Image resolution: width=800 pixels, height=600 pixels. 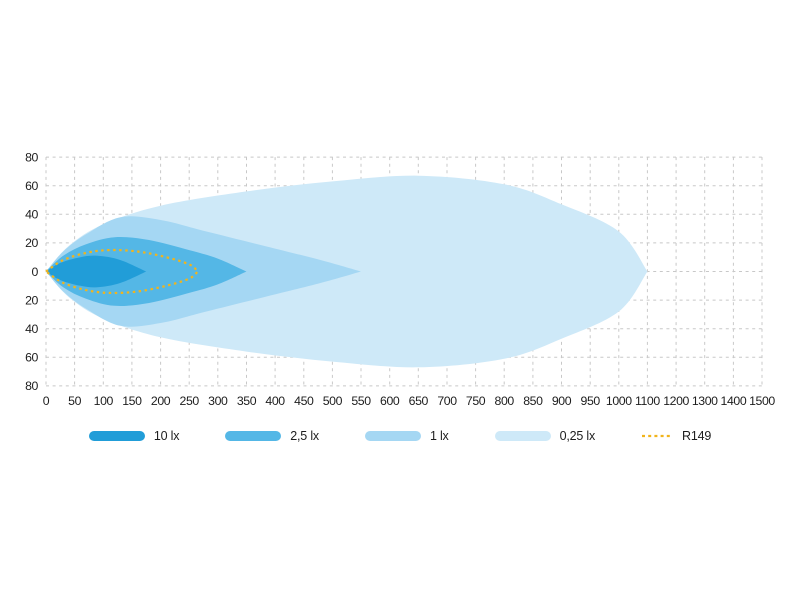 What do you see at coordinates (676, 401) in the screenshot?
I see `x-tick-label: 1200` at bounding box center [676, 401].